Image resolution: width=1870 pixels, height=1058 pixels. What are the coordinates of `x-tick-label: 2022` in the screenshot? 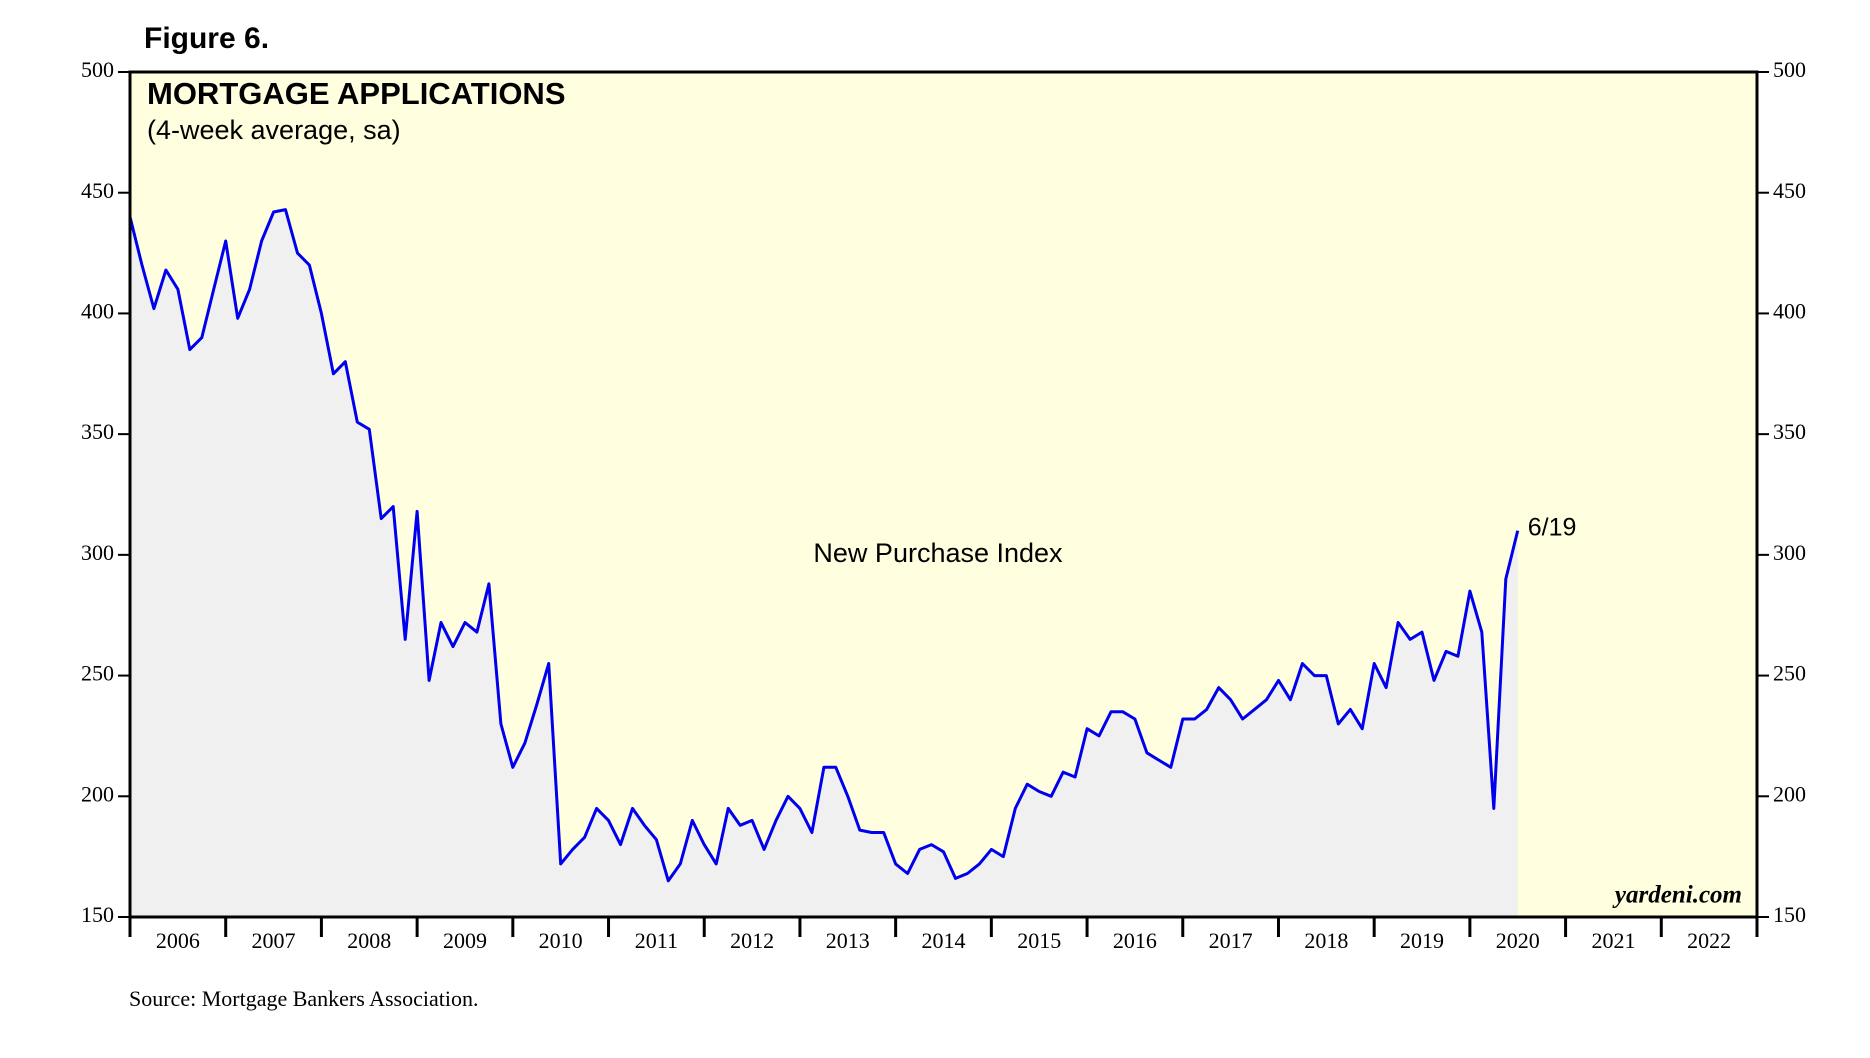 It's located at (1709, 940).